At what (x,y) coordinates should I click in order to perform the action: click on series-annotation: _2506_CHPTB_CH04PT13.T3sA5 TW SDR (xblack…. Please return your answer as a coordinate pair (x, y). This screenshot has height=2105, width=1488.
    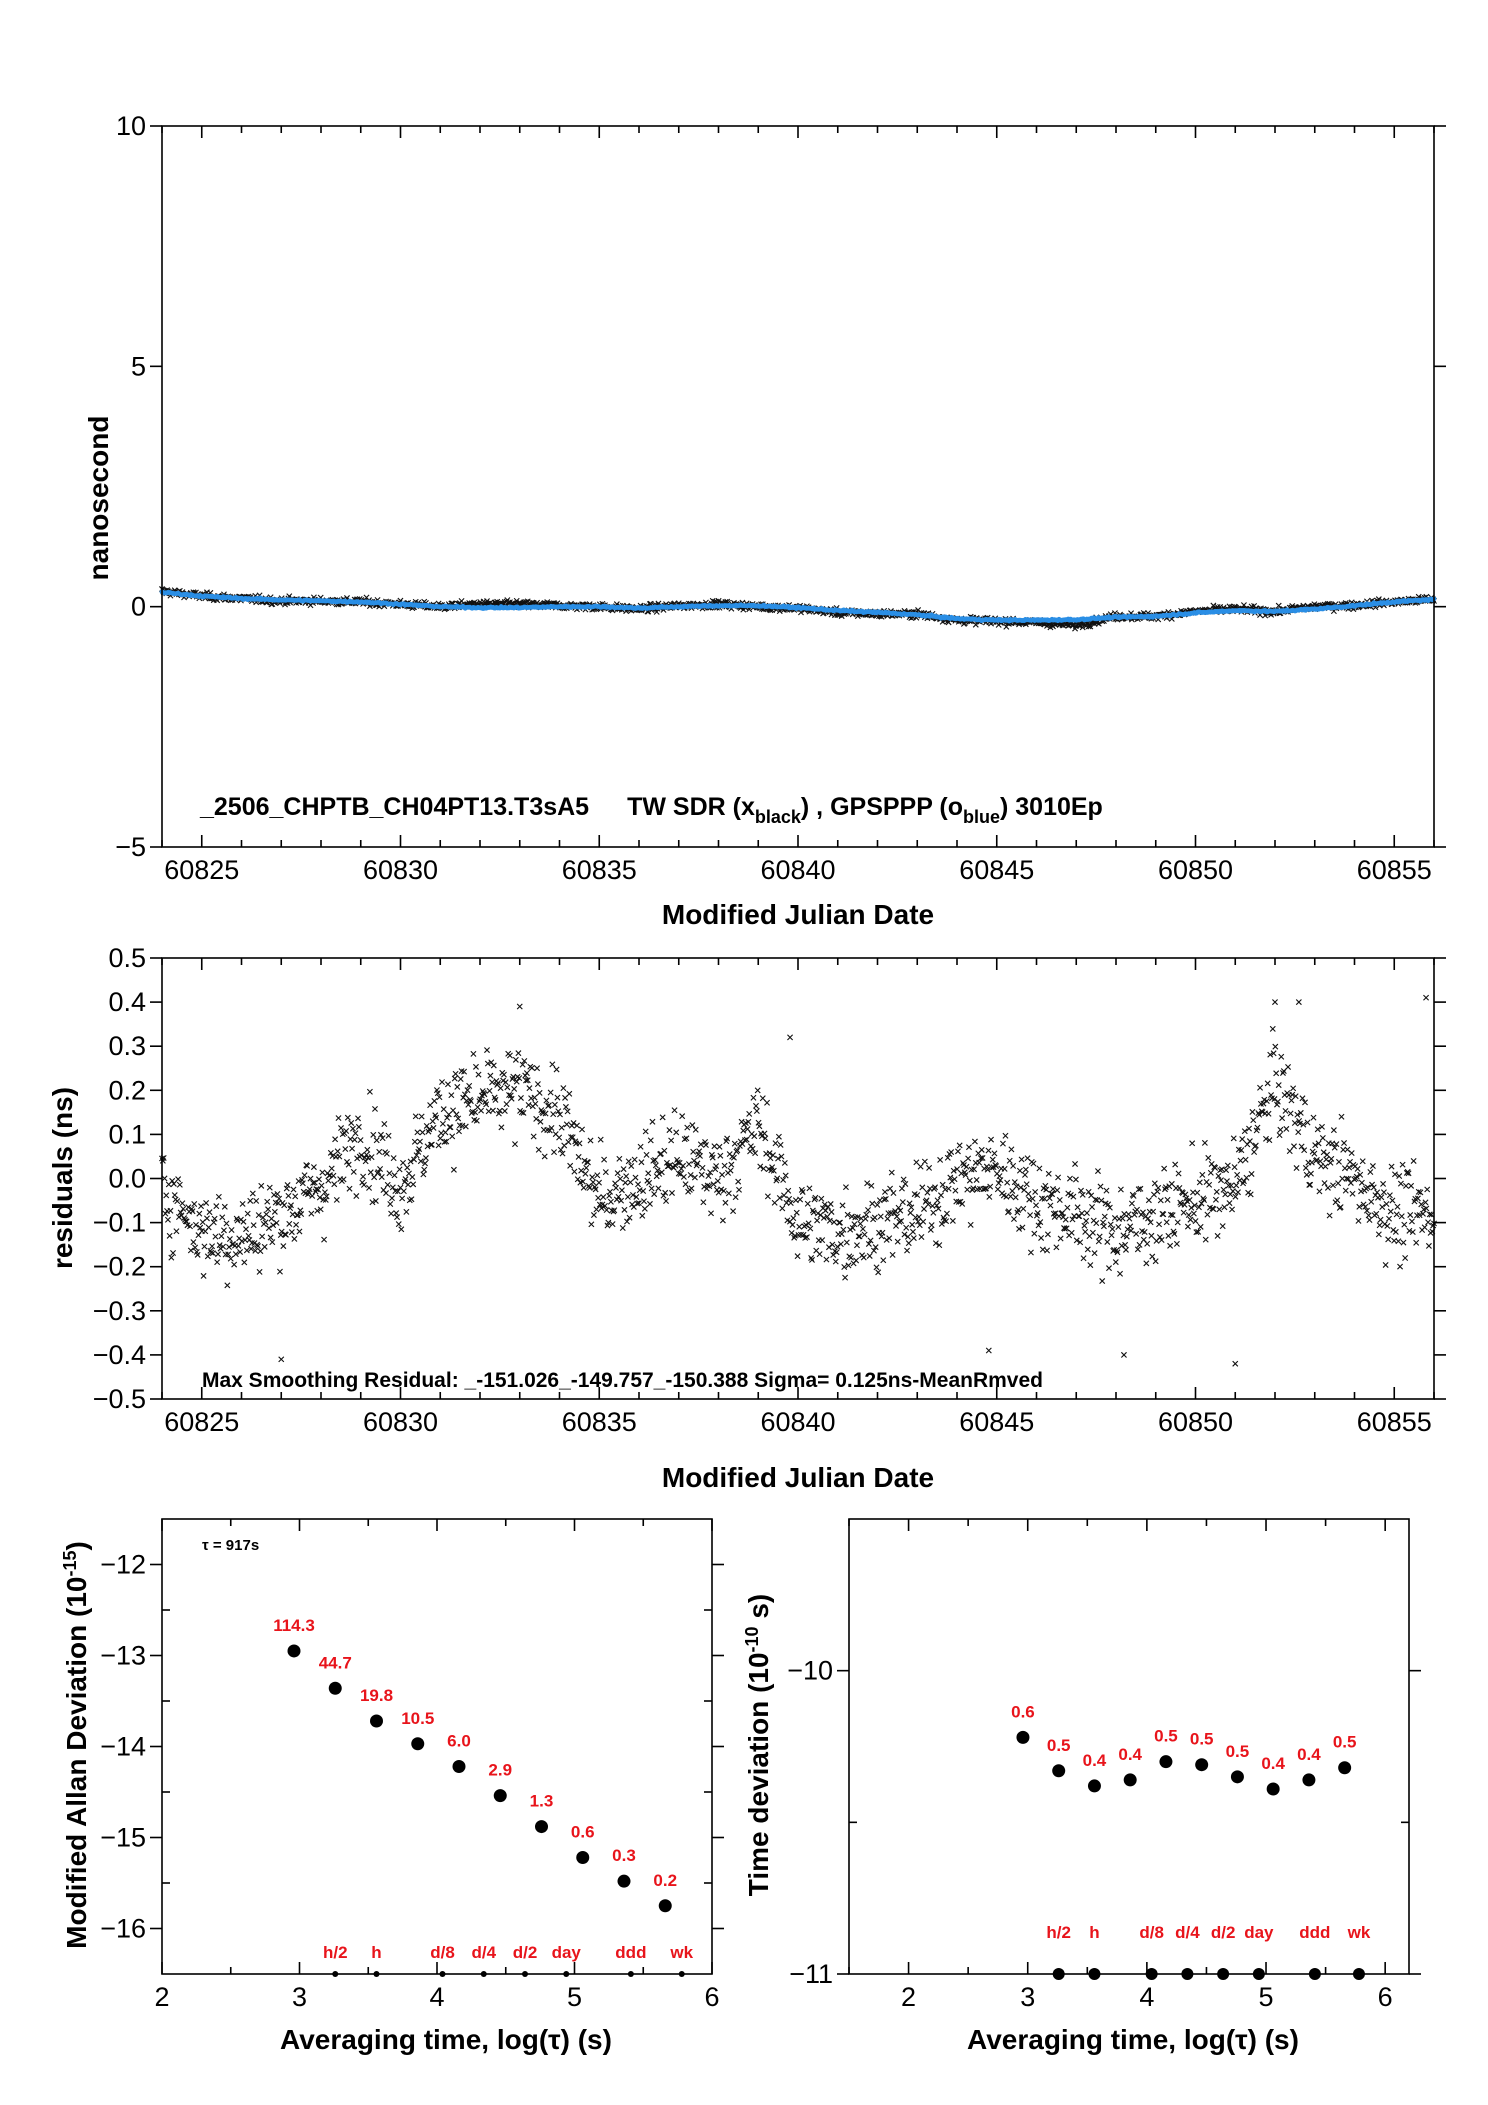
    Looking at the image, I should click on (651, 810).